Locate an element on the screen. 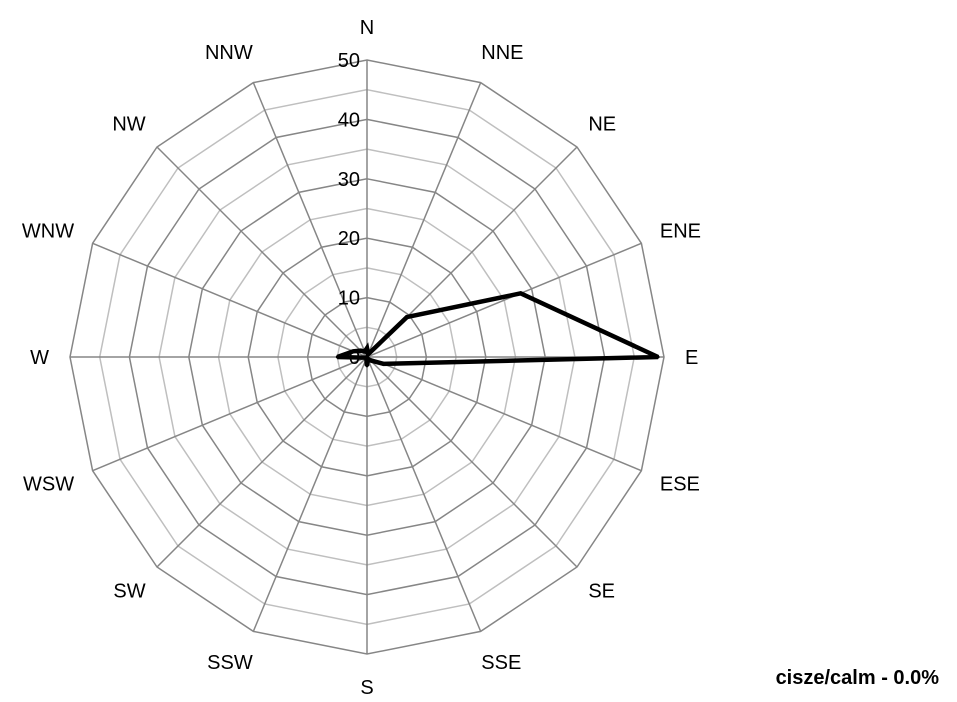  spoke-sw is located at coordinates (262, 462).